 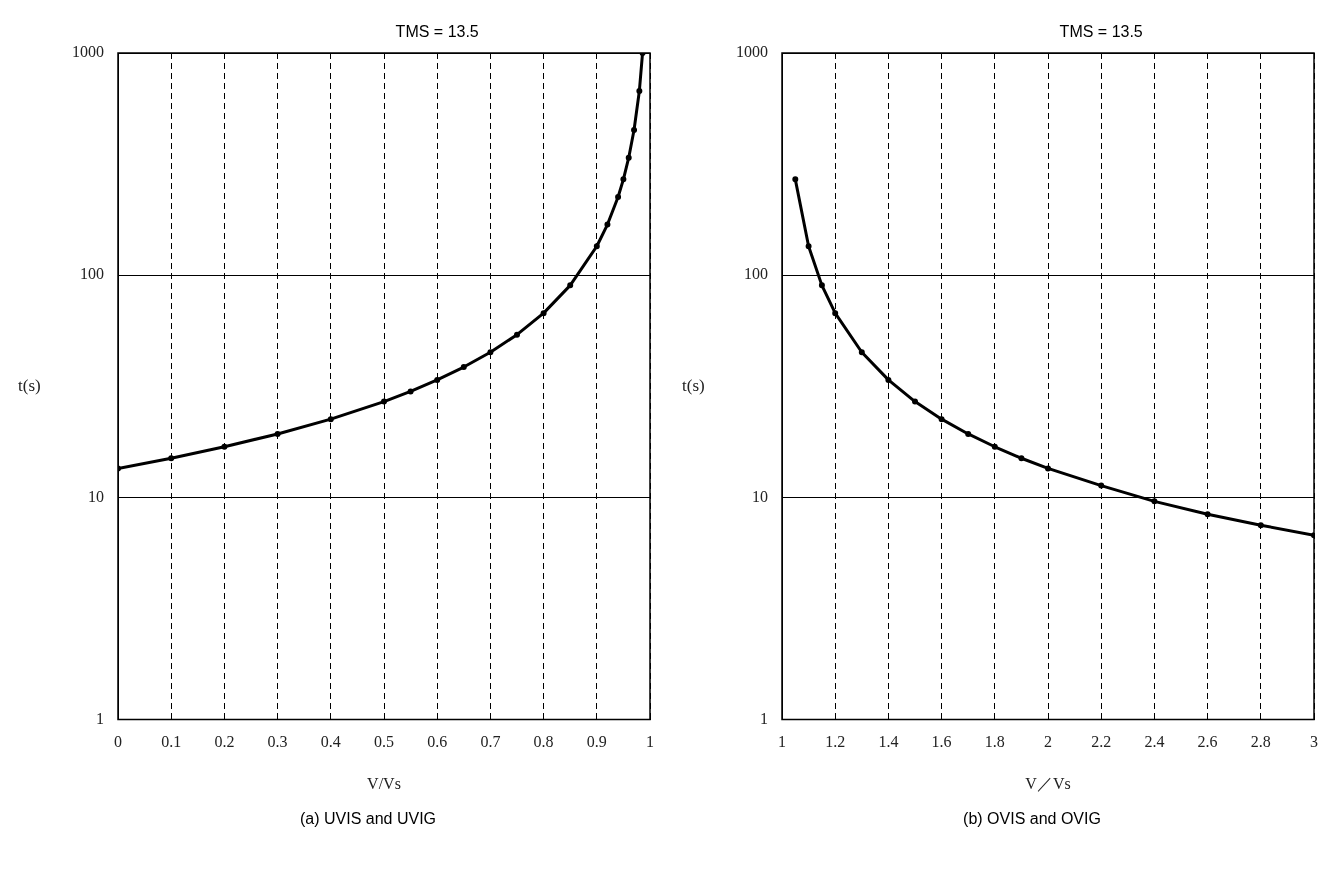 I want to click on x-tick-label: 0.2, so click(x=224, y=742).